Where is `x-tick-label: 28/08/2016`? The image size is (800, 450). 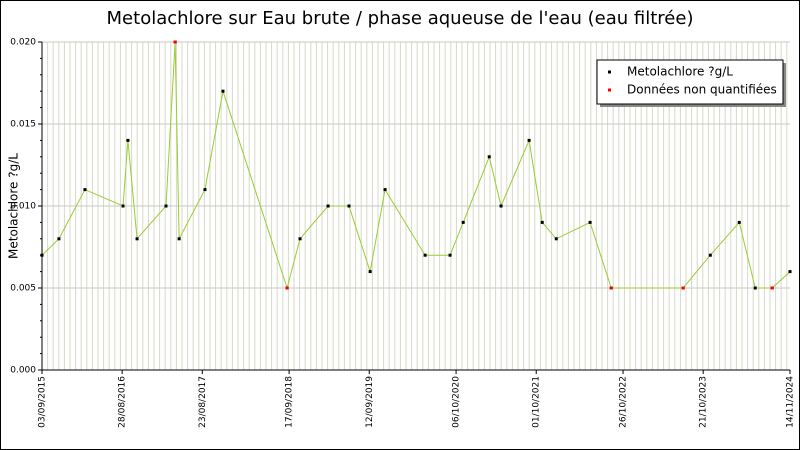
x-tick-label: 28/08/2016 is located at coordinates (123, 402).